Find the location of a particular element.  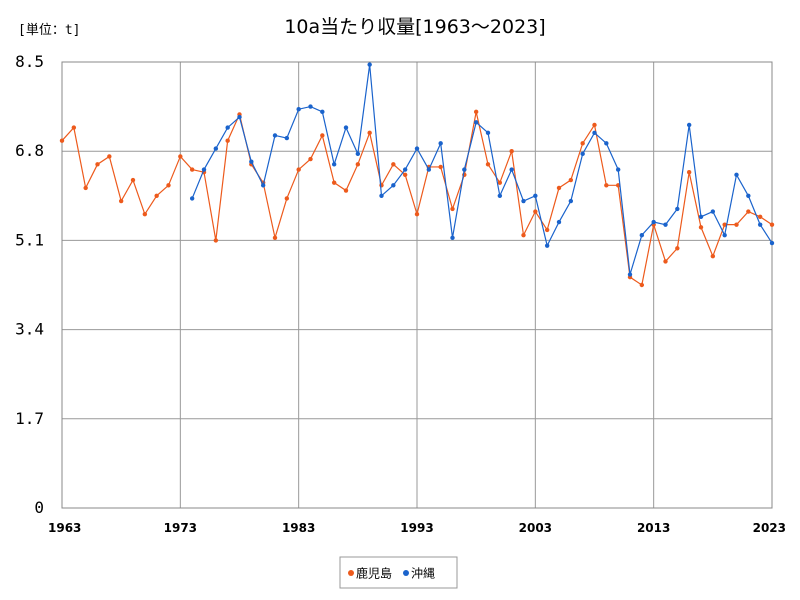

y-tick-label: 8.5 is located at coordinates (29, 61).